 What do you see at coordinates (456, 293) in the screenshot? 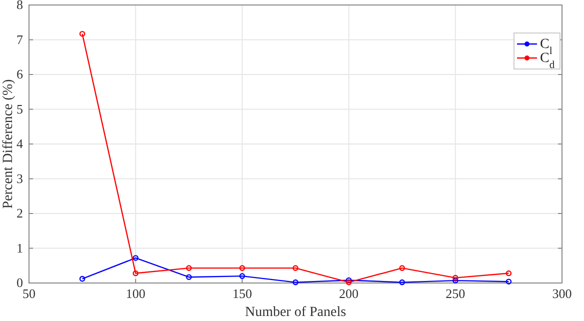
I see `x-tick-label: 250` at bounding box center [456, 293].